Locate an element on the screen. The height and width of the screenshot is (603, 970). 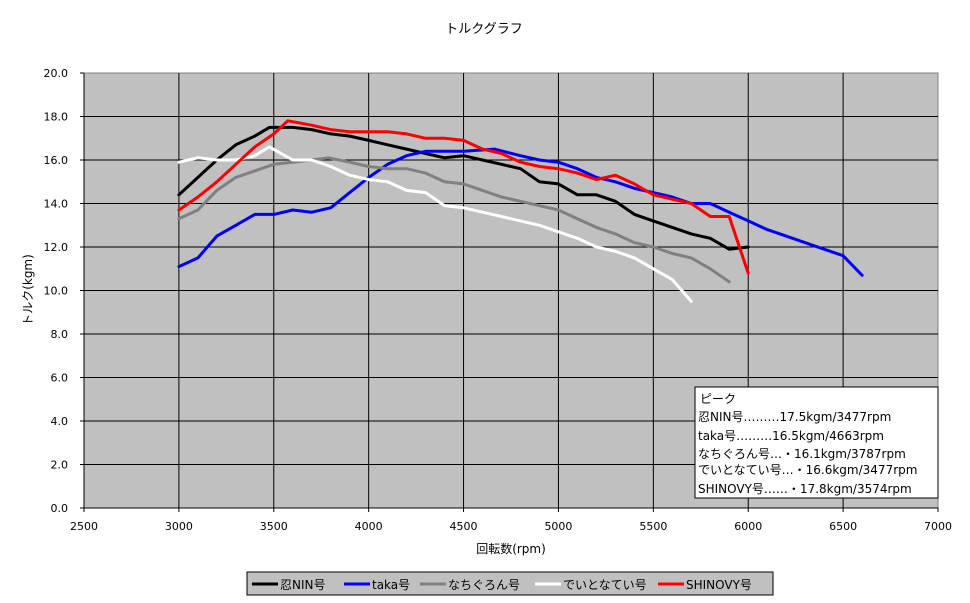
x-tick-label: 5500 is located at coordinates (653, 526).